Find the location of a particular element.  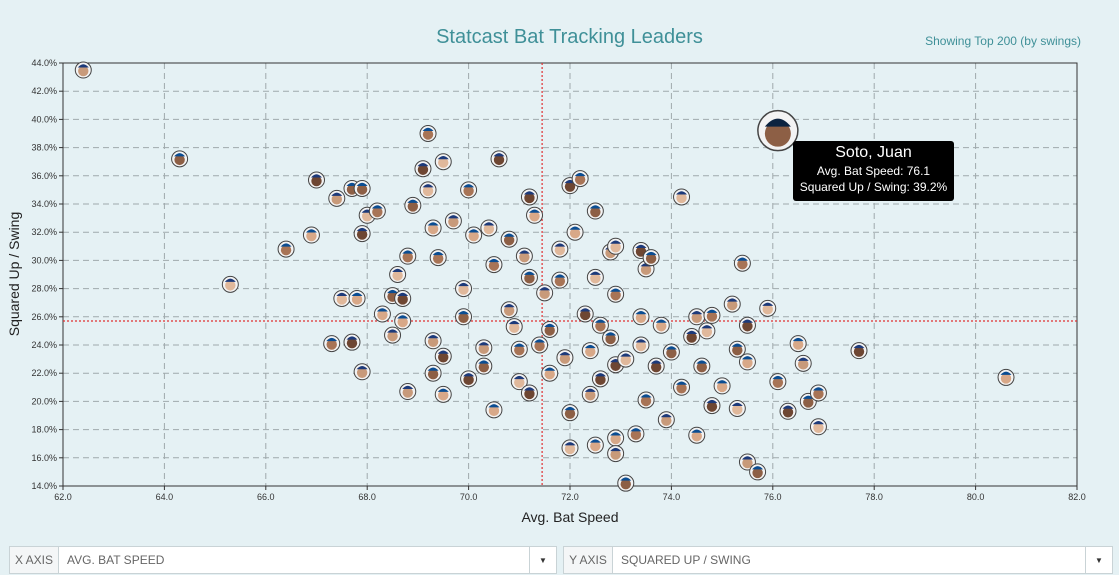

x-axis-select: X AXIS AVG. BAT SPEED ▼ is located at coordinates (283, 560).